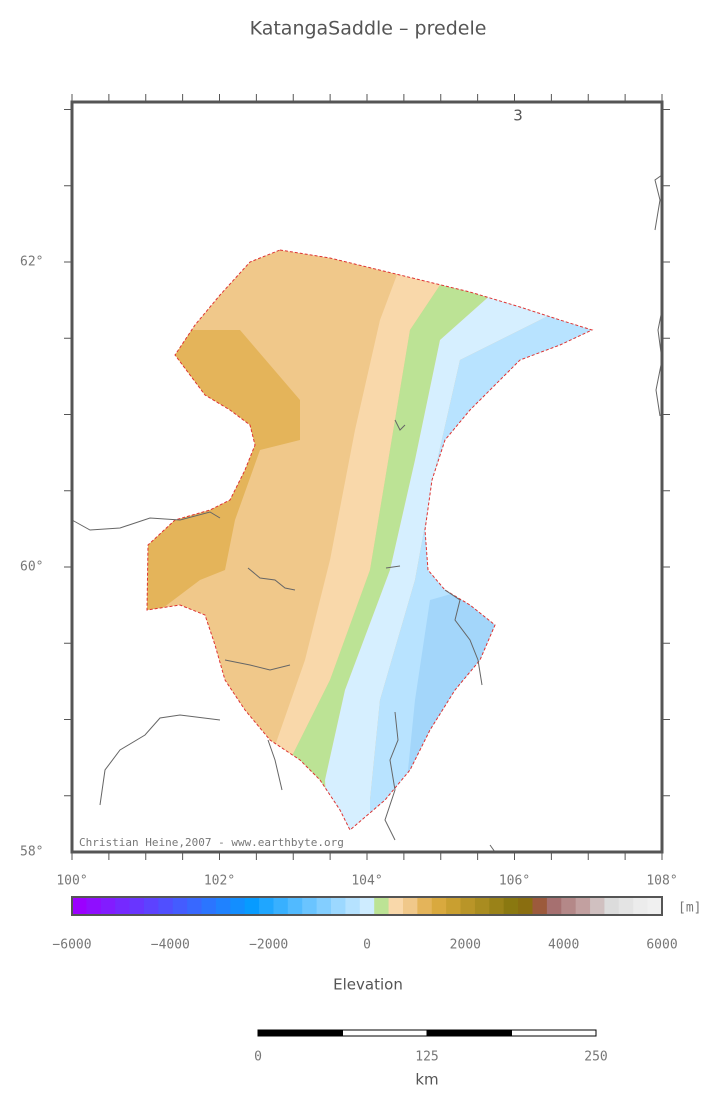  I want to click on colorbar, so click(367, 906).